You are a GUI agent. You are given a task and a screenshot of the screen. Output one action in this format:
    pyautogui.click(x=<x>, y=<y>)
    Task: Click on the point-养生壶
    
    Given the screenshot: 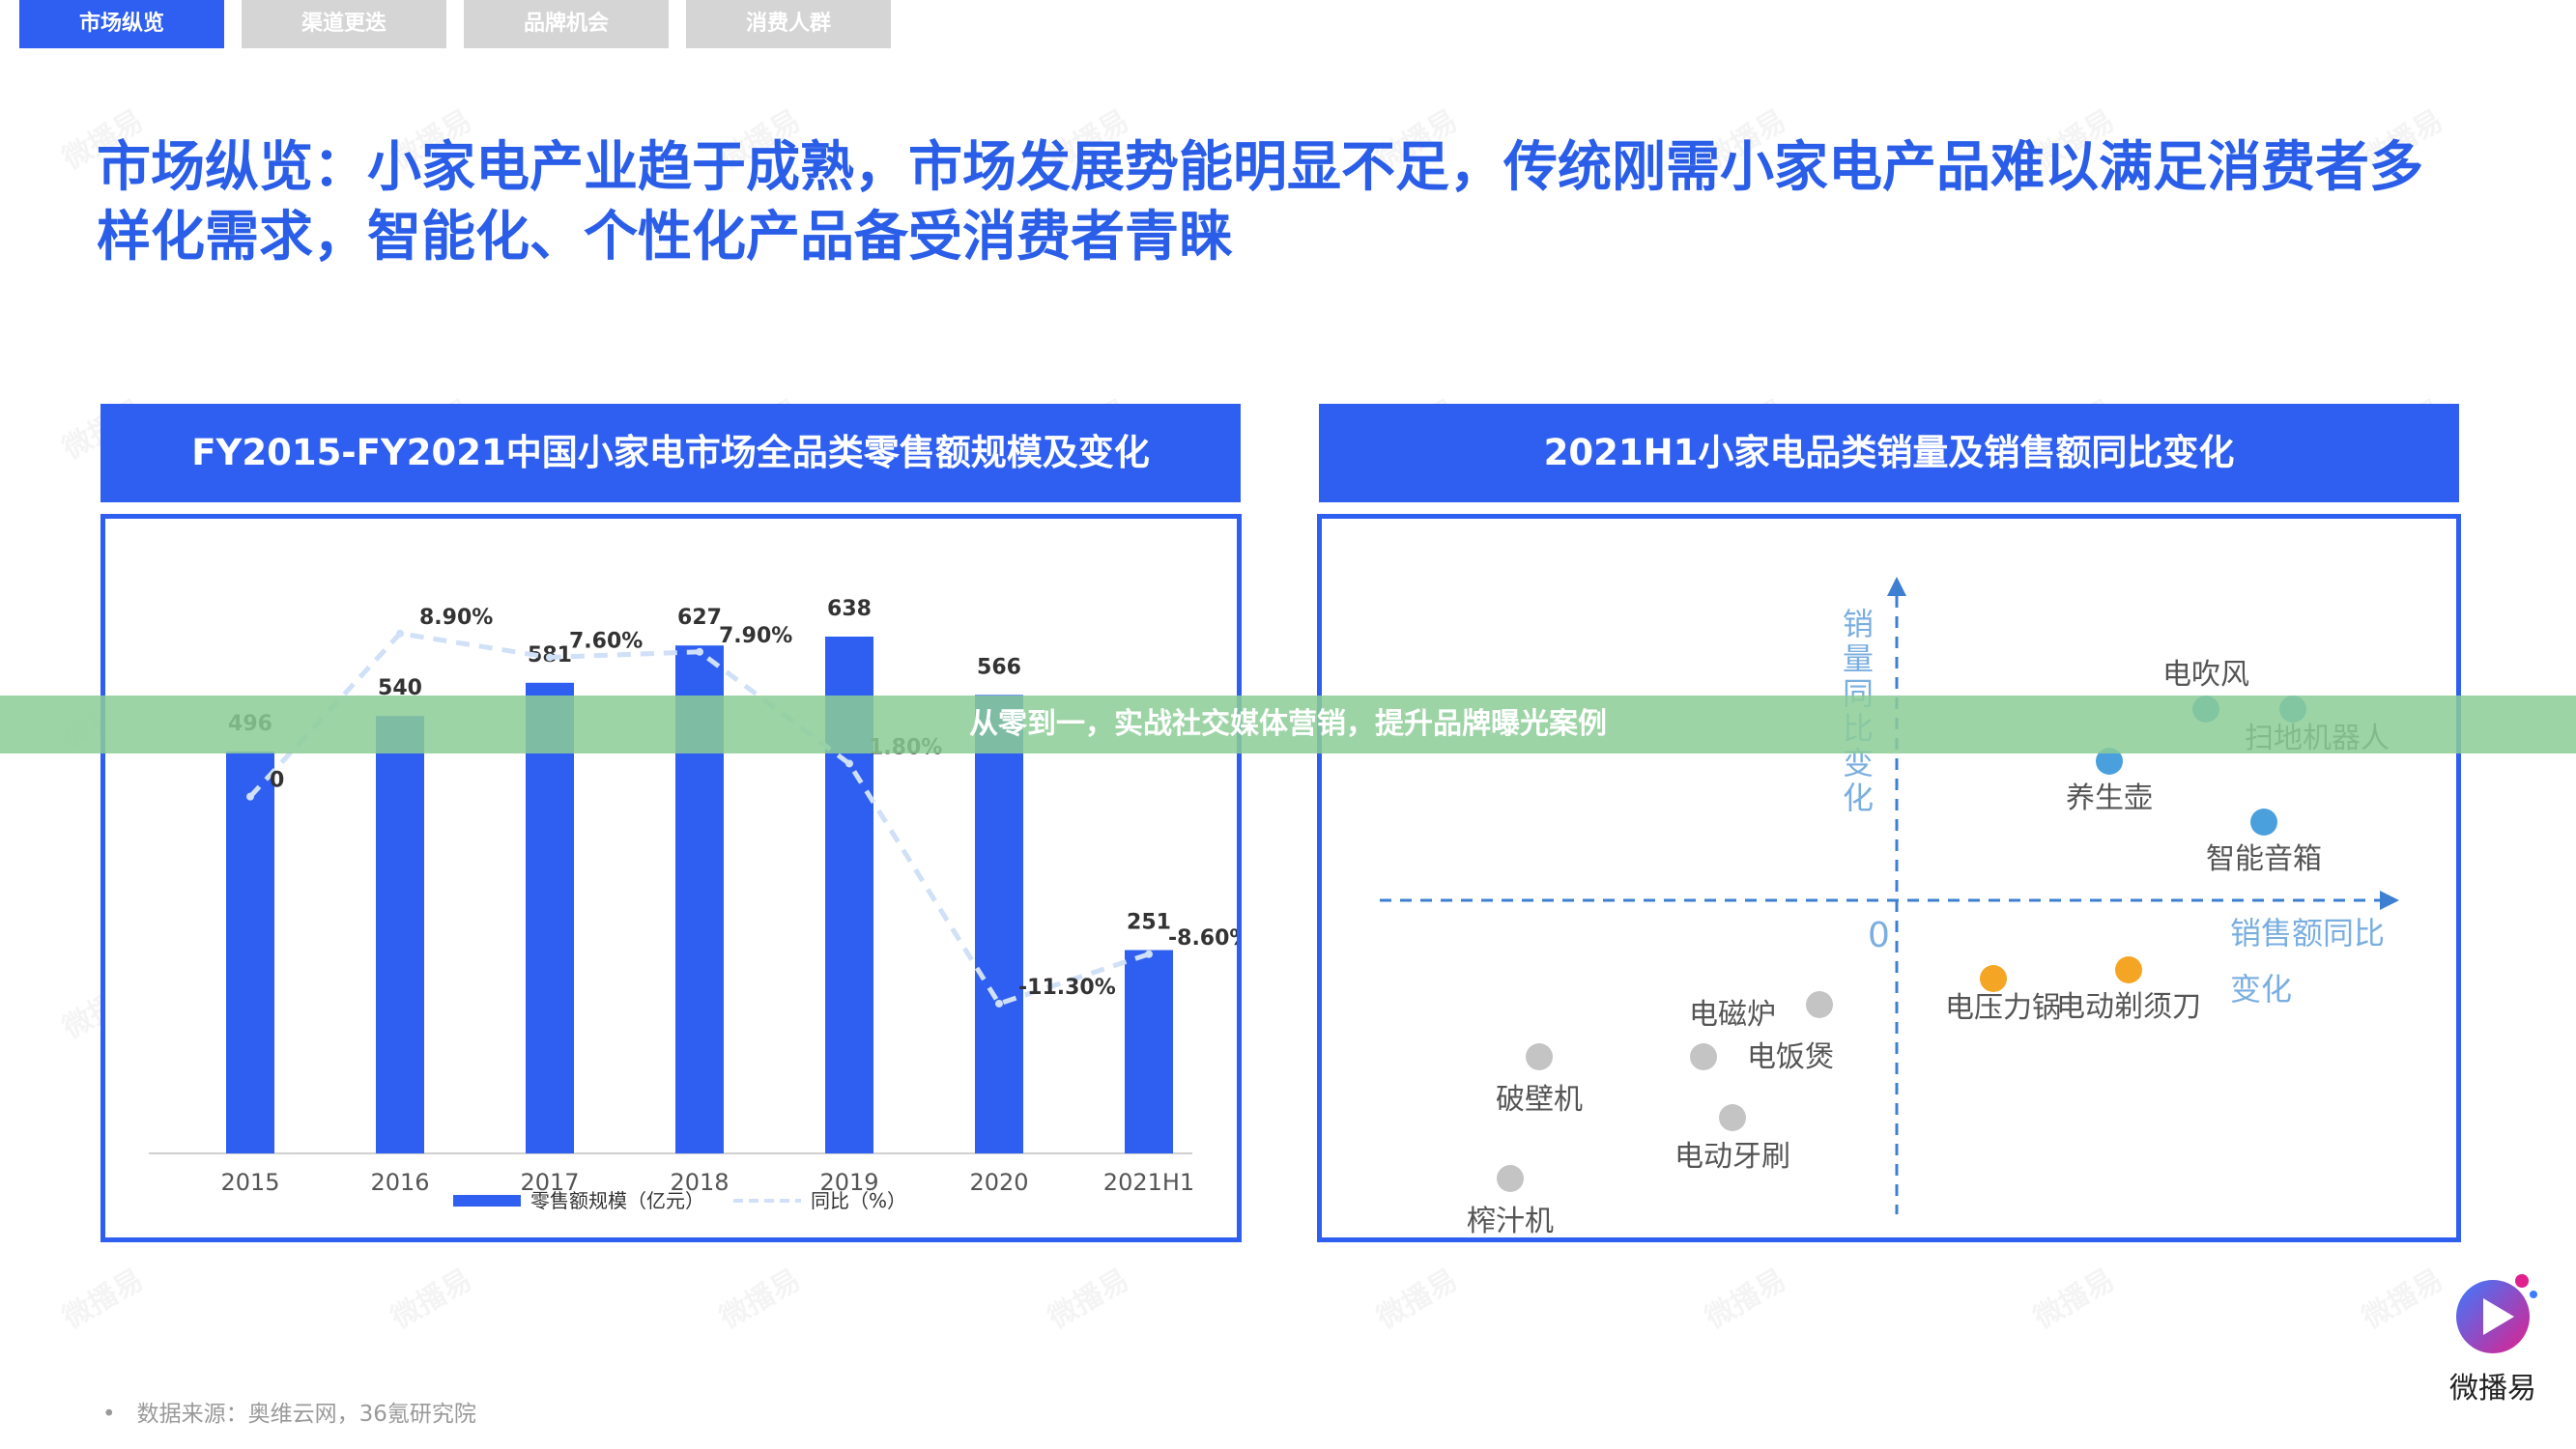 What is the action you would take?
    pyautogui.click(x=2110, y=761)
    